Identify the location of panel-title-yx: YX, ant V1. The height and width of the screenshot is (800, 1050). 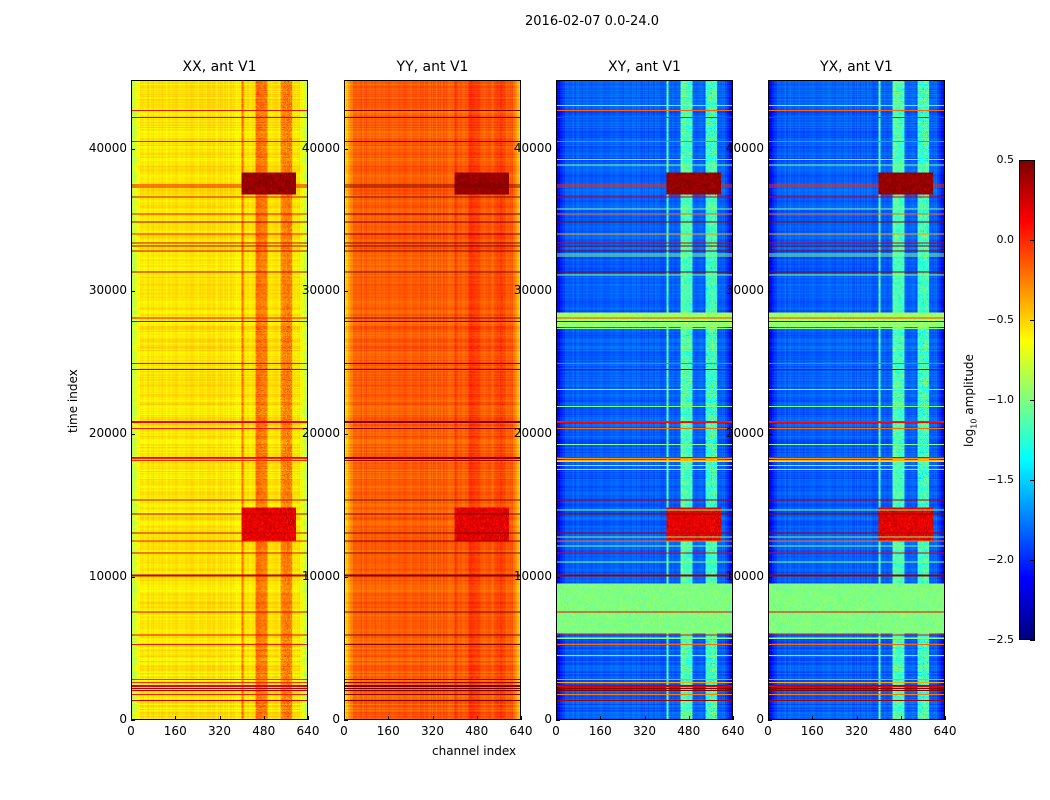
(856, 67).